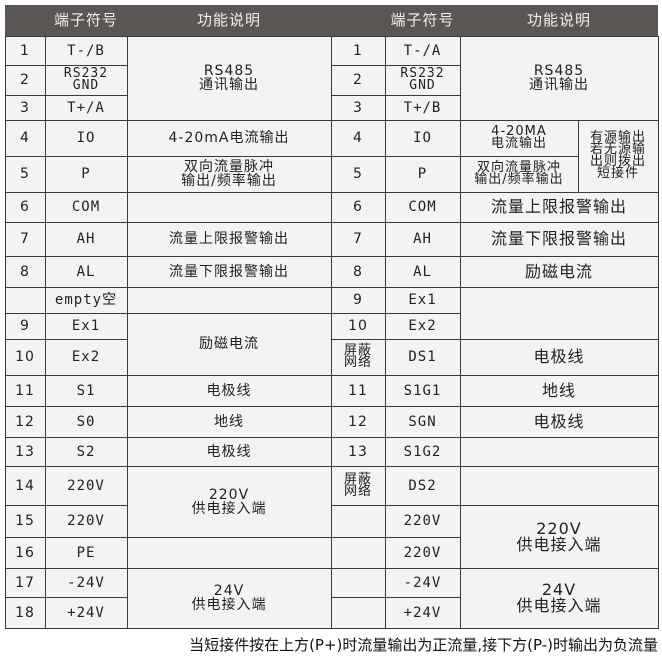  Describe the element at coordinates (331, 20) in the screenshot. I see `table-header-bar` at that location.